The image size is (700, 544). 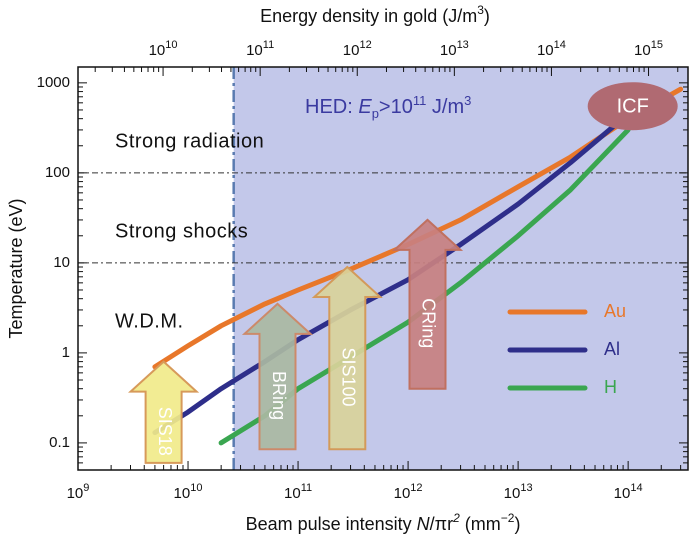 What do you see at coordinates (416, 488) in the screenshot?
I see `x-tick-exponent: 12` at bounding box center [416, 488].